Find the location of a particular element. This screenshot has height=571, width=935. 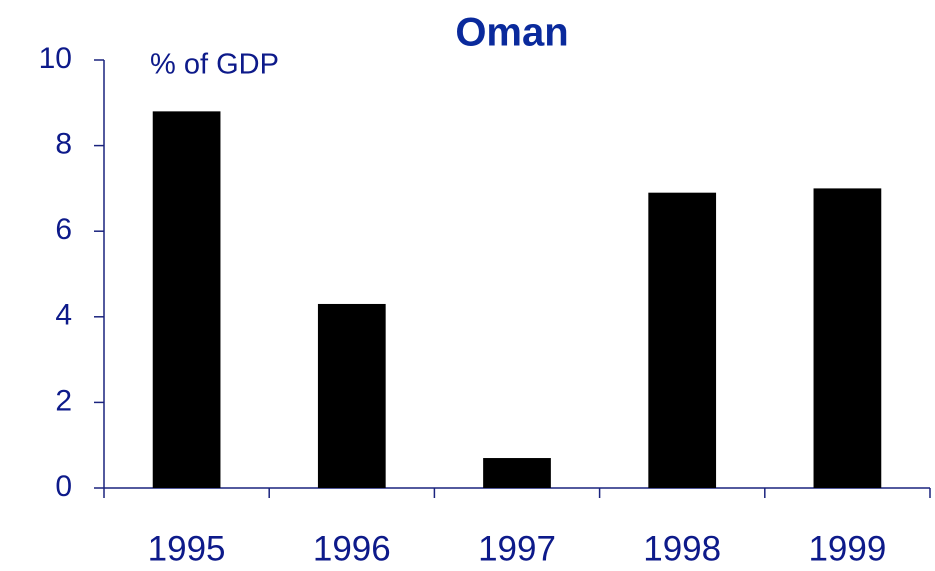

axis-label: % of GDP is located at coordinates (214, 65).